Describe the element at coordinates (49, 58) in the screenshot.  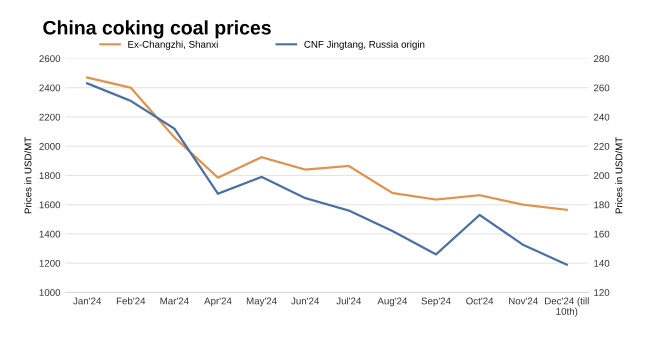
I see `y-tick-label: 2600` at that location.